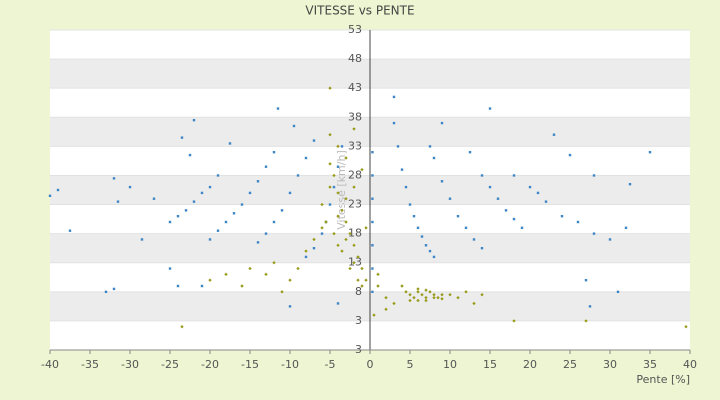 This screenshot has height=400, width=720. What do you see at coordinates (570, 364) in the screenshot?
I see `x-tick-label: 25` at bounding box center [570, 364].